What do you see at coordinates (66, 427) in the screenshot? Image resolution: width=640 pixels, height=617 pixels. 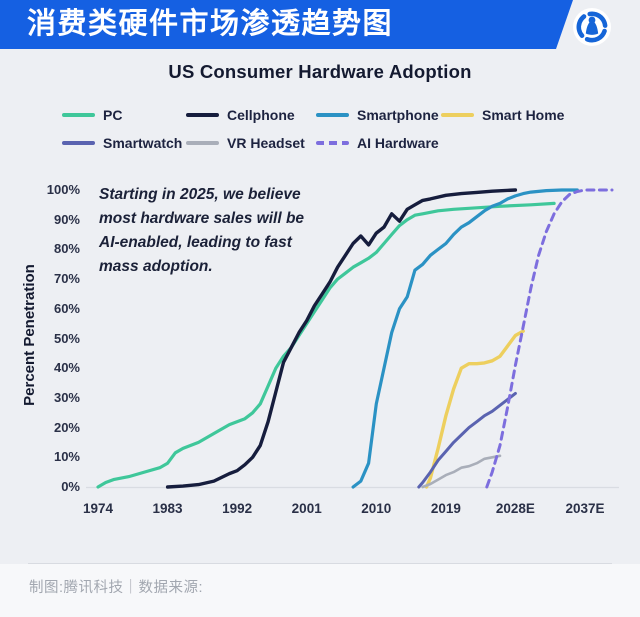 I see `y-tick-20: 20%` at bounding box center [66, 427].